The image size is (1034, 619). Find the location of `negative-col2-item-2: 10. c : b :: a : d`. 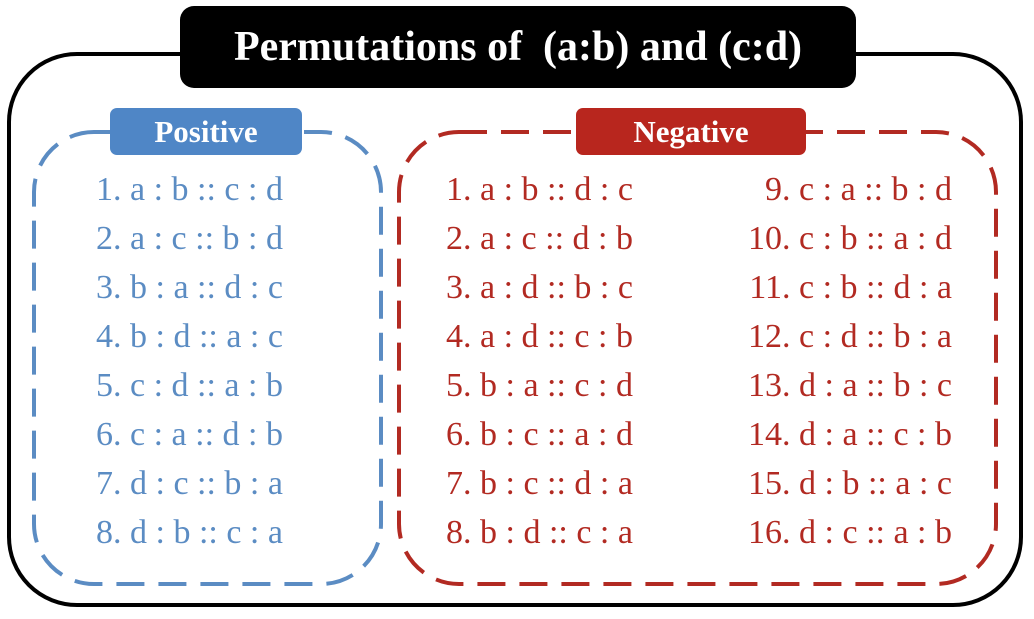

negative-col2-item-2: 10. c : b :: a : d is located at coordinates (850, 238).